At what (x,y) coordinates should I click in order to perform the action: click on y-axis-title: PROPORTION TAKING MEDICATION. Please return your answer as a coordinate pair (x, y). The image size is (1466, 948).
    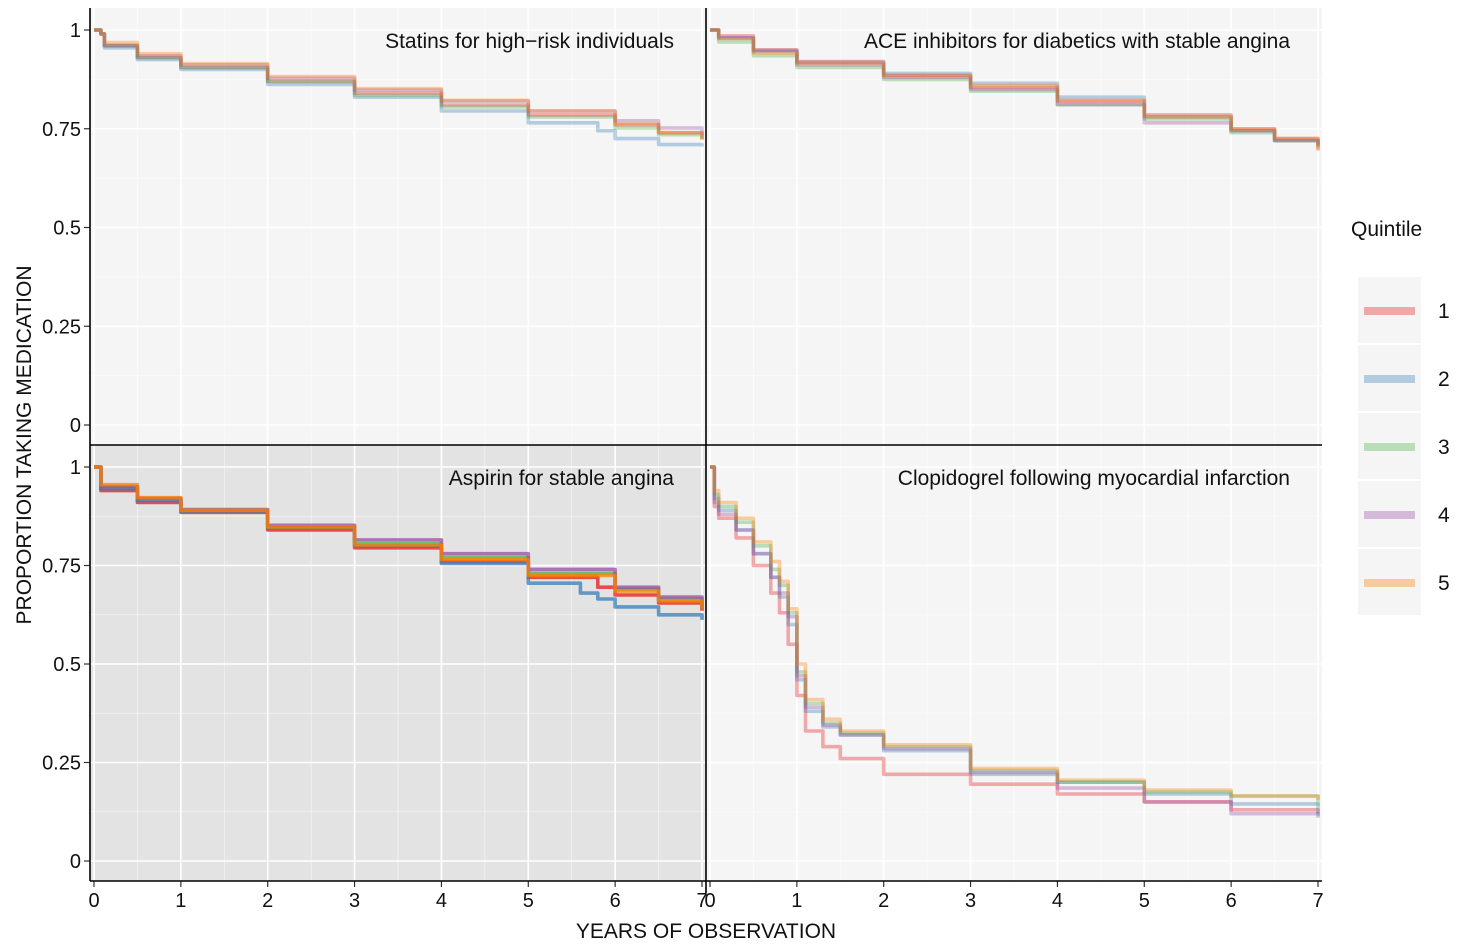
    Looking at the image, I should click on (24, 445).